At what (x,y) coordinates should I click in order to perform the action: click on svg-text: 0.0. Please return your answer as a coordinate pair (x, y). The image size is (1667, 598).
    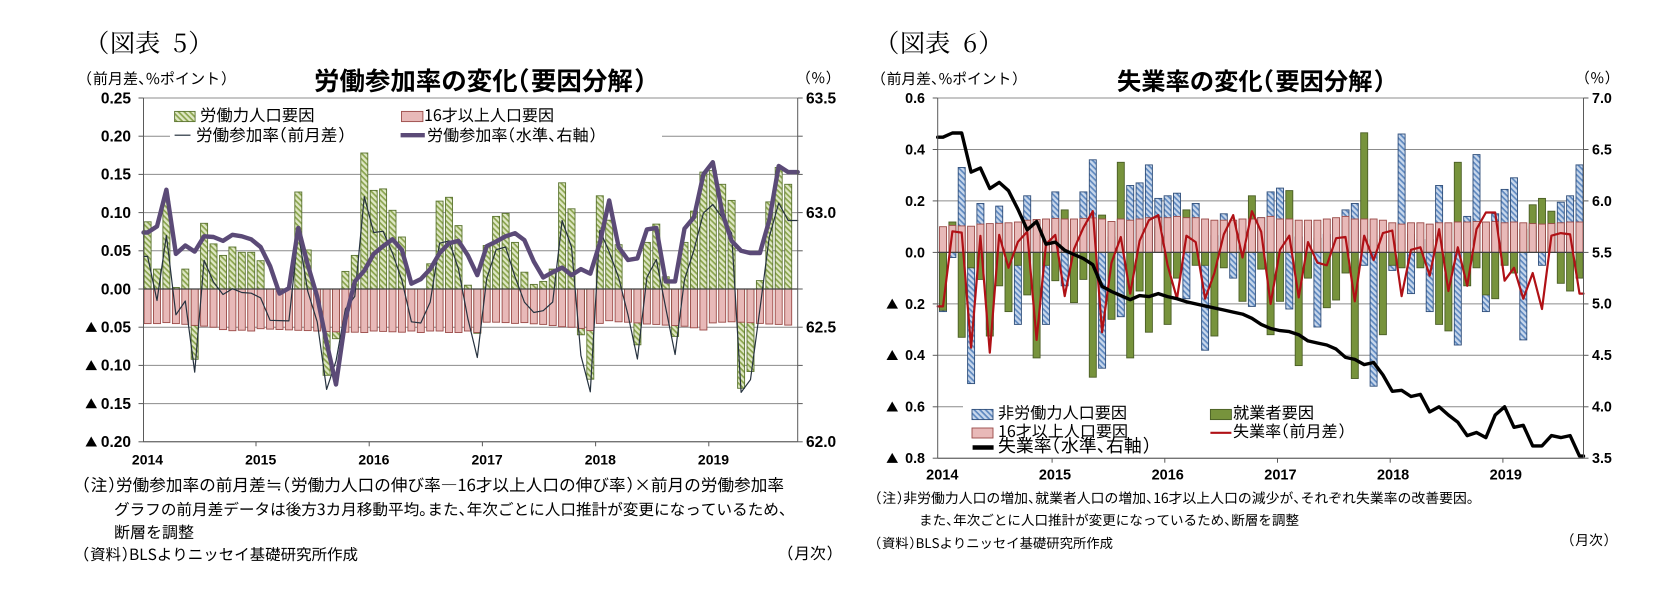
    Looking at the image, I should click on (915, 253).